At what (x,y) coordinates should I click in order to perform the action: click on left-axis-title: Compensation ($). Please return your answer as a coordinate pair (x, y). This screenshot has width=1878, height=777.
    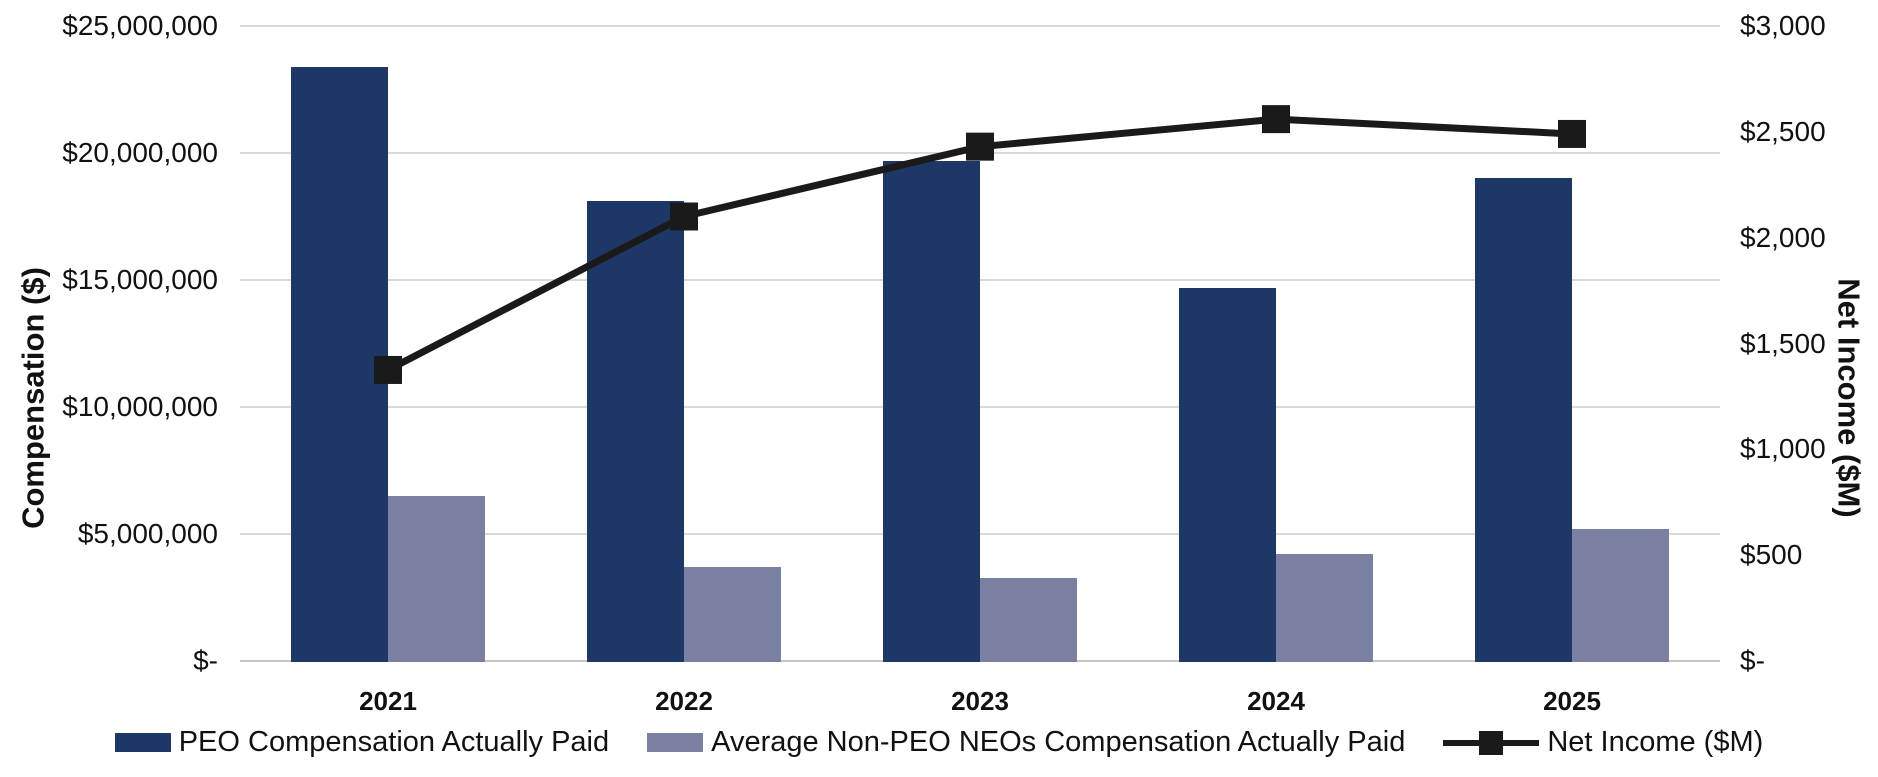
    Looking at the image, I should click on (33, 398).